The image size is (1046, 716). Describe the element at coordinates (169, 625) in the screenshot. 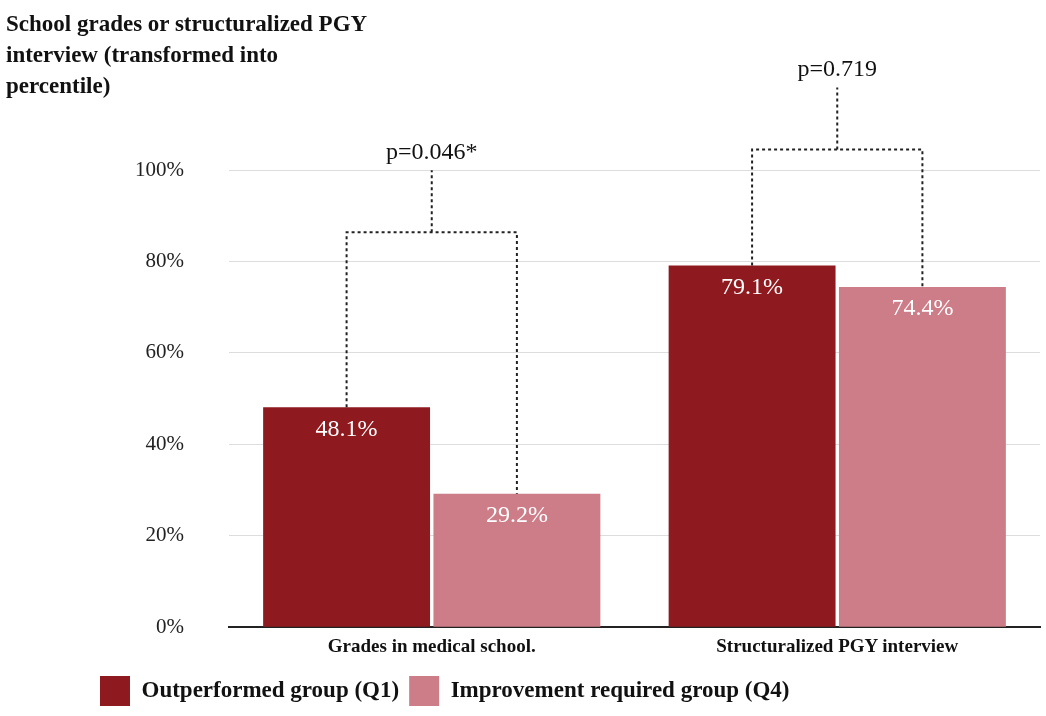

I see `y-tick-label: 0%` at that location.